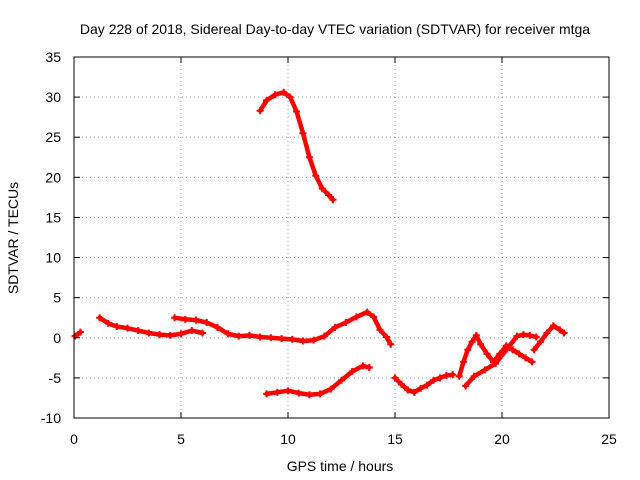 This screenshot has height=480, width=640. Describe the element at coordinates (53, 258) in the screenshot. I see `y-tick-label: 10` at that location.